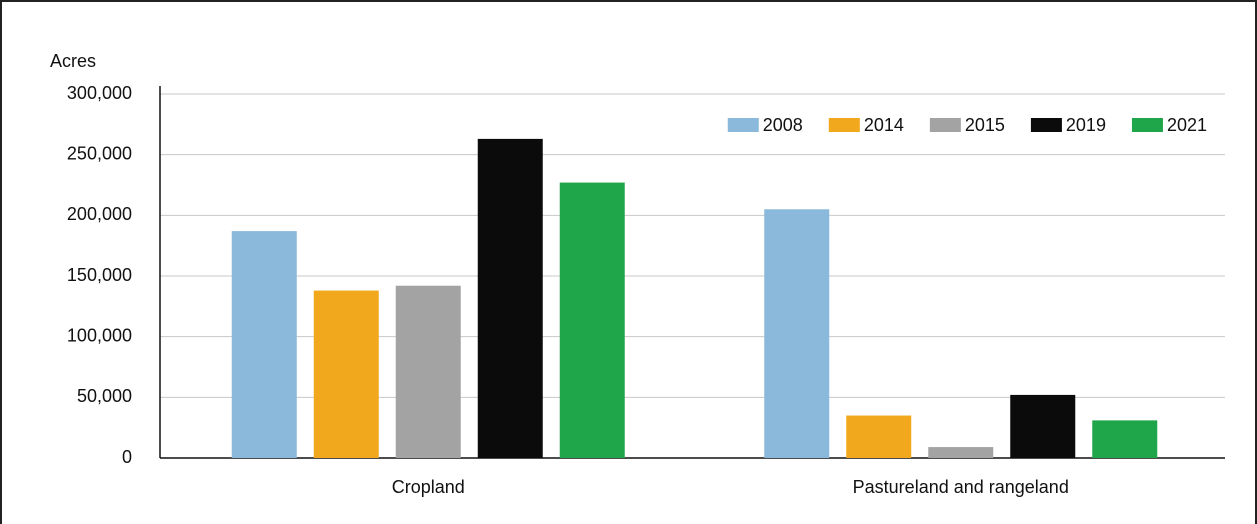 This screenshot has width=1257, height=524. What do you see at coordinates (1187, 125) in the screenshot?
I see `legend-label: 2021` at bounding box center [1187, 125].